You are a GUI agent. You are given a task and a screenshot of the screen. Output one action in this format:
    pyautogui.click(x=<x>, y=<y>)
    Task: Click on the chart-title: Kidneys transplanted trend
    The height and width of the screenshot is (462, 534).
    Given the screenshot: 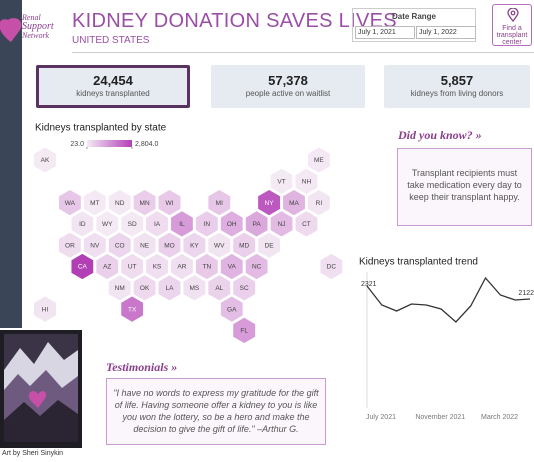 What is the action you would take?
    pyautogui.click(x=418, y=262)
    